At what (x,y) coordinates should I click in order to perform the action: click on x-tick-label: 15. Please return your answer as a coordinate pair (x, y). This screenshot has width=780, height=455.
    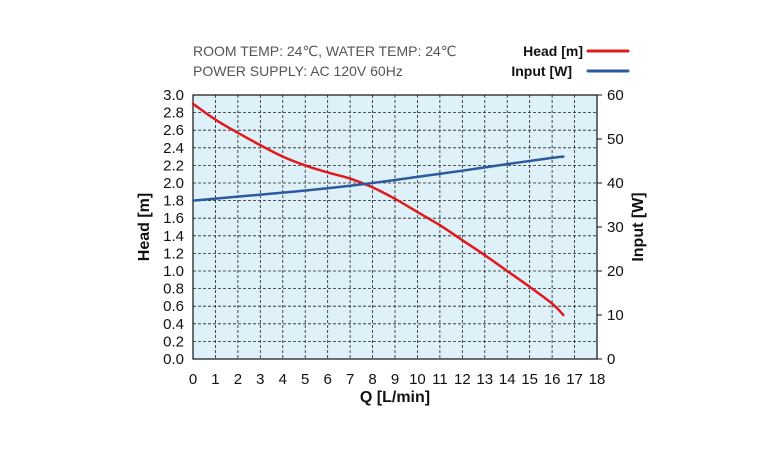
    Looking at the image, I should click on (529, 379).